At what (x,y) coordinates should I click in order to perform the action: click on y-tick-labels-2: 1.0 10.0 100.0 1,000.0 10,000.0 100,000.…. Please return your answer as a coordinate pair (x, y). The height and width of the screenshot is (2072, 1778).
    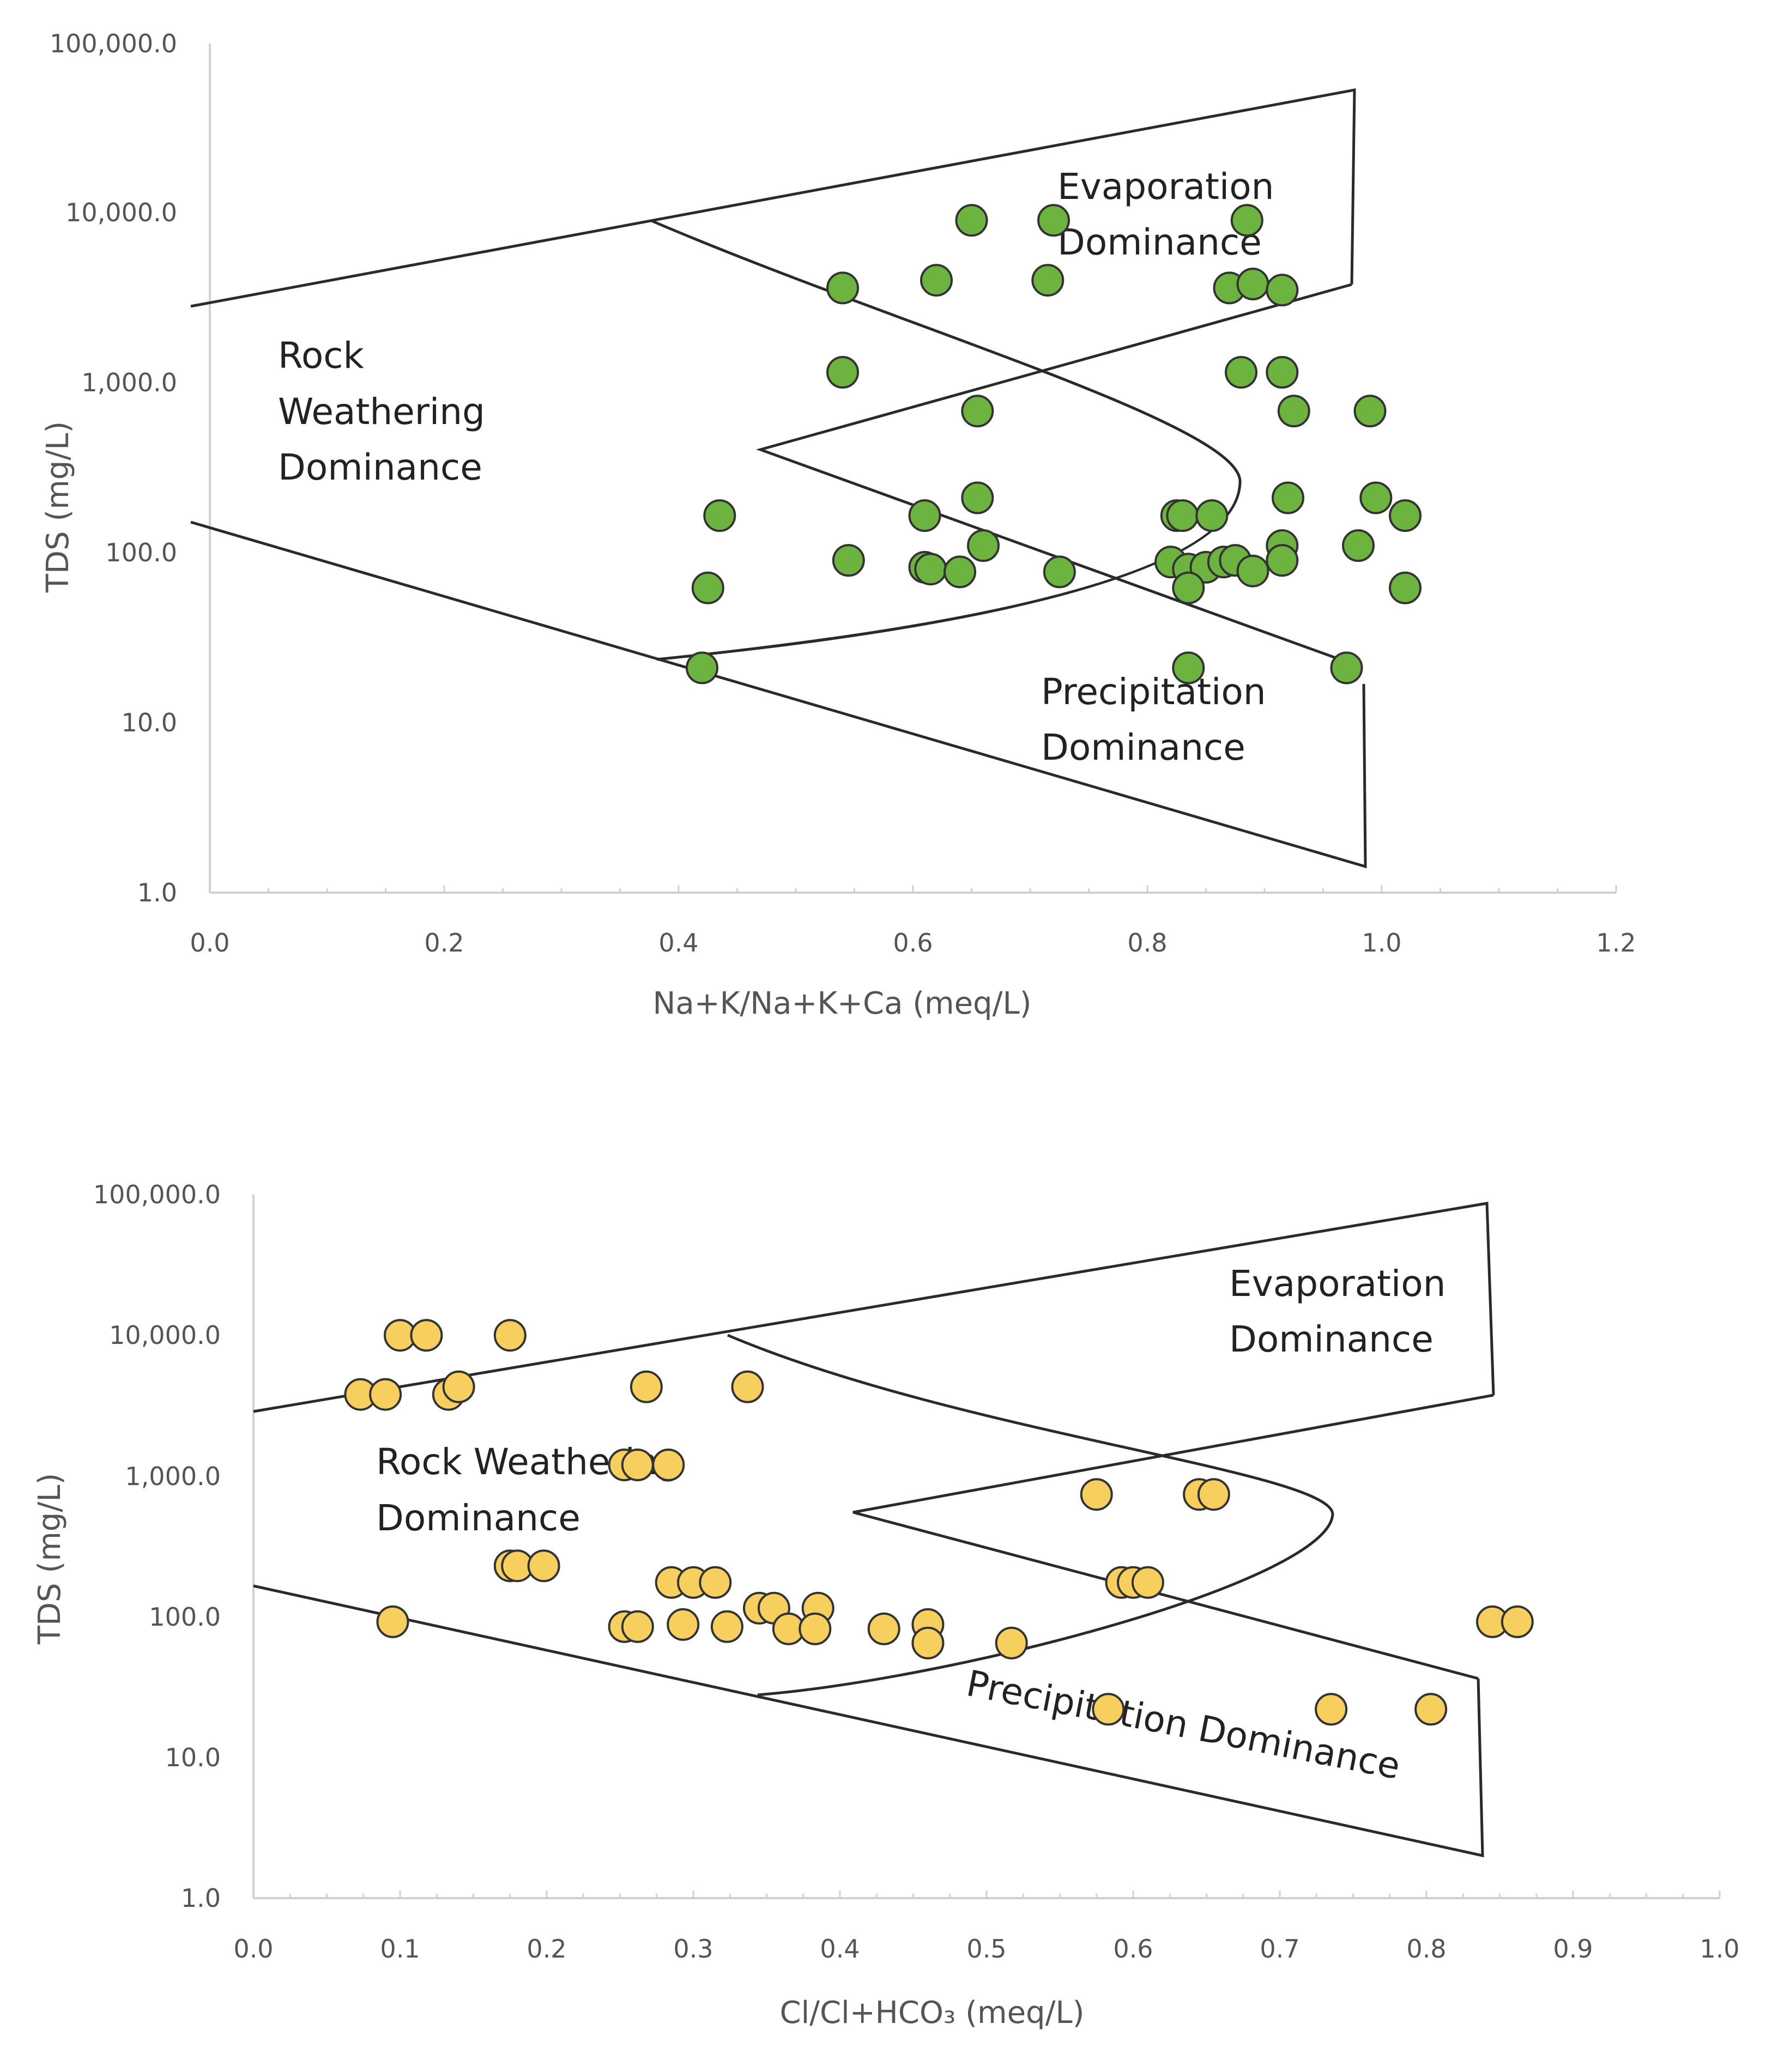
    Looking at the image, I should click on (157, 1546).